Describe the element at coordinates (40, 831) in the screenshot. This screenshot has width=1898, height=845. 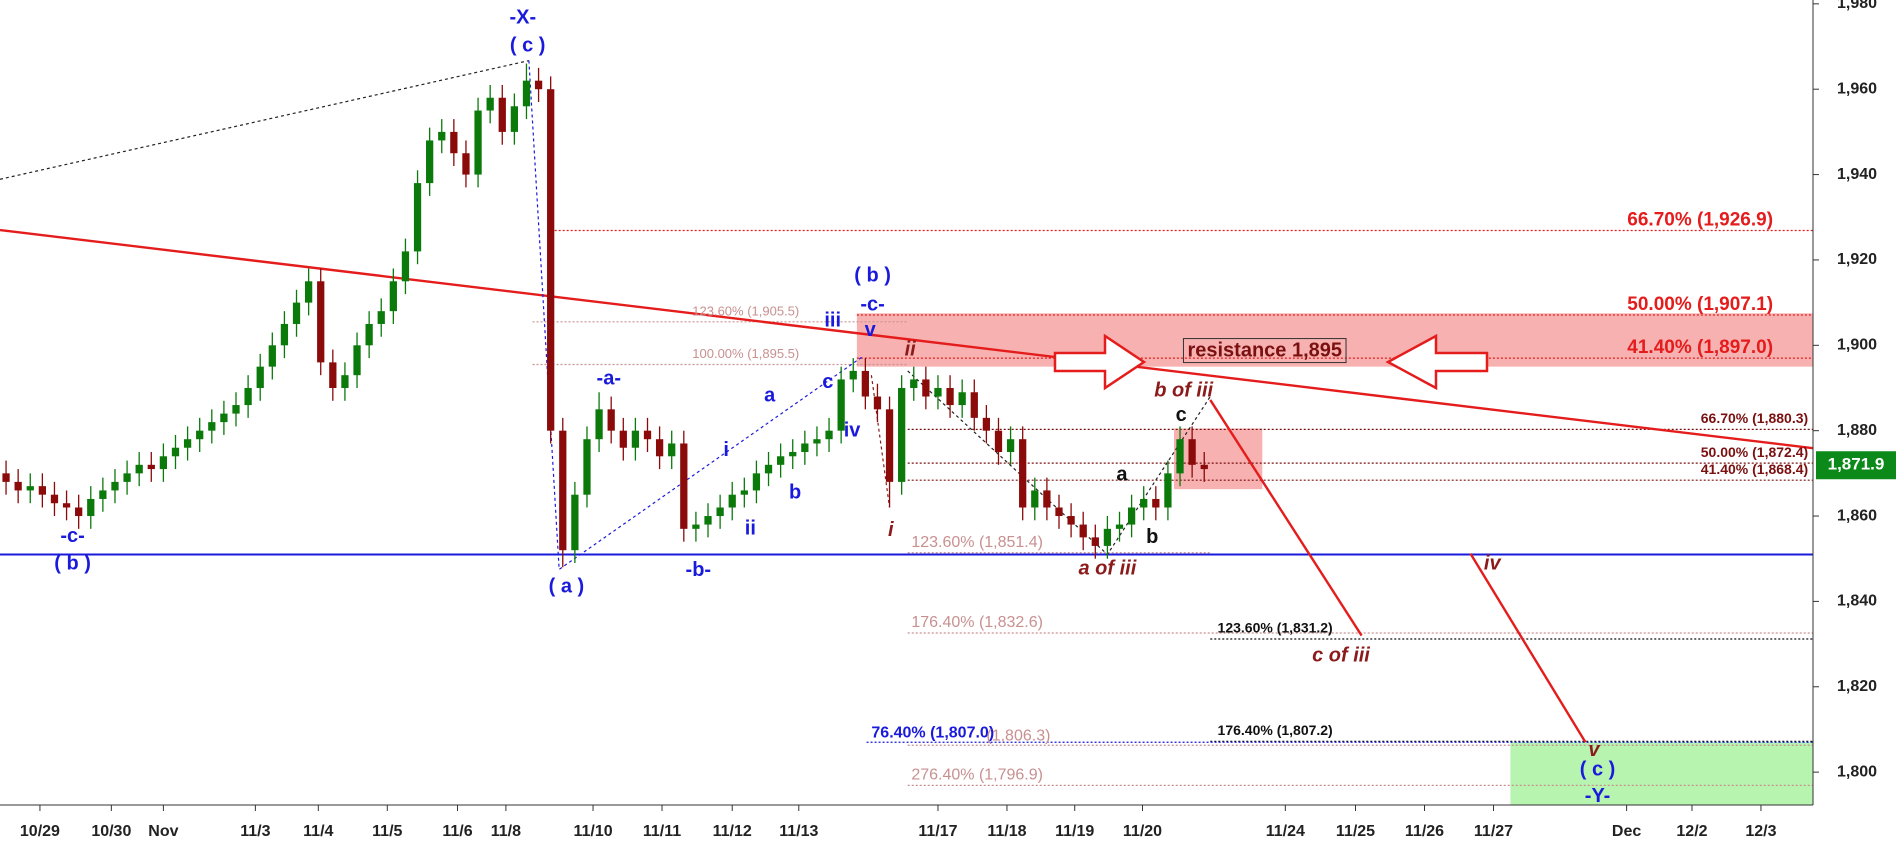
I see `x-tick-label: 10/29` at that location.